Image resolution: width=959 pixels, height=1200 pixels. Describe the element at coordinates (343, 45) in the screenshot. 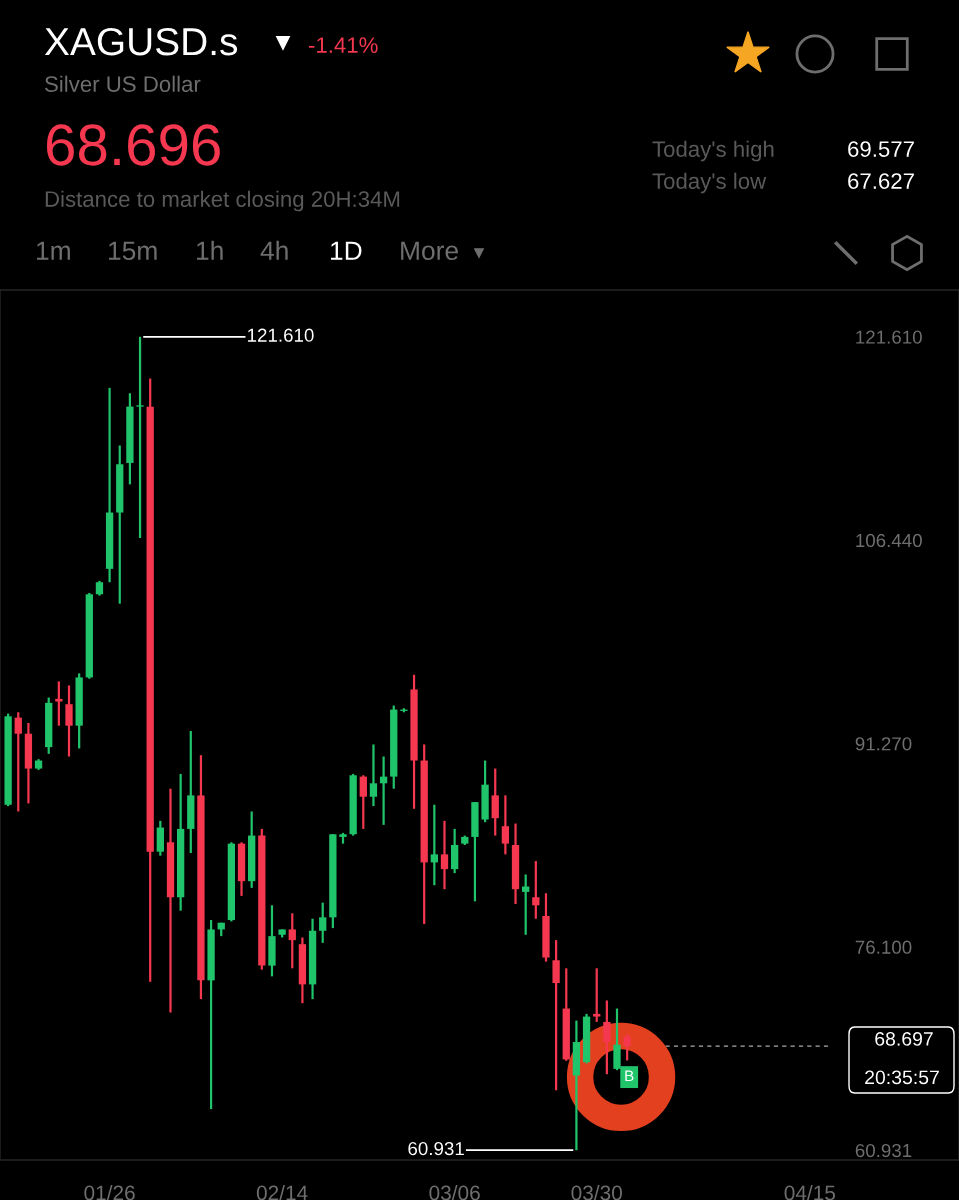

I see `text: -1.41%` at that location.